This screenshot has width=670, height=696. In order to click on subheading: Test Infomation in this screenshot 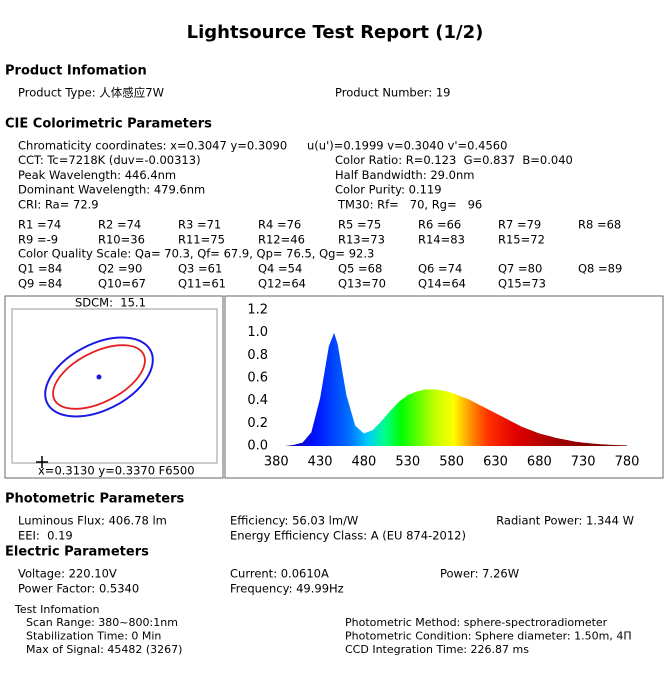, I will do `click(57, 609)`.